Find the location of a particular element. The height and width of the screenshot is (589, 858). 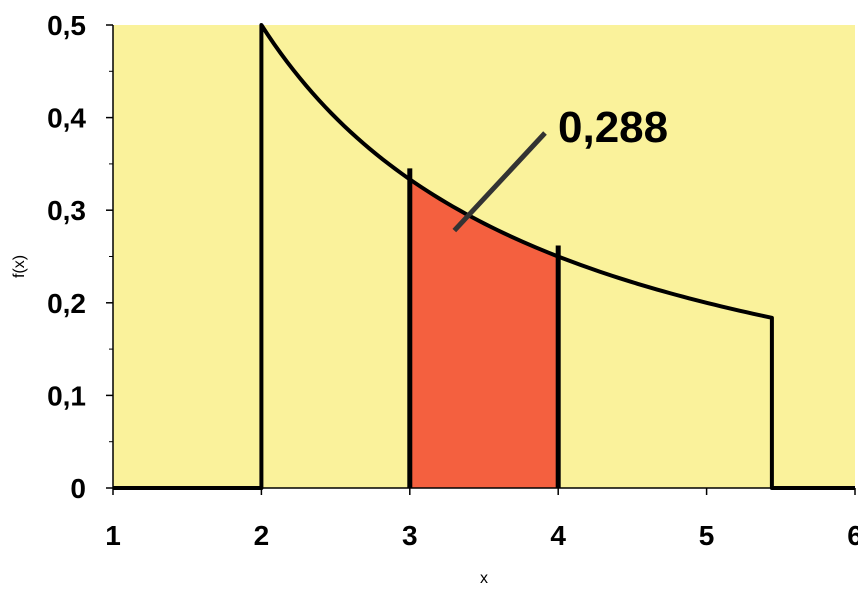

x-tick-labels: 1 2 3 4 5 6 is located at coordinates (481, 535).